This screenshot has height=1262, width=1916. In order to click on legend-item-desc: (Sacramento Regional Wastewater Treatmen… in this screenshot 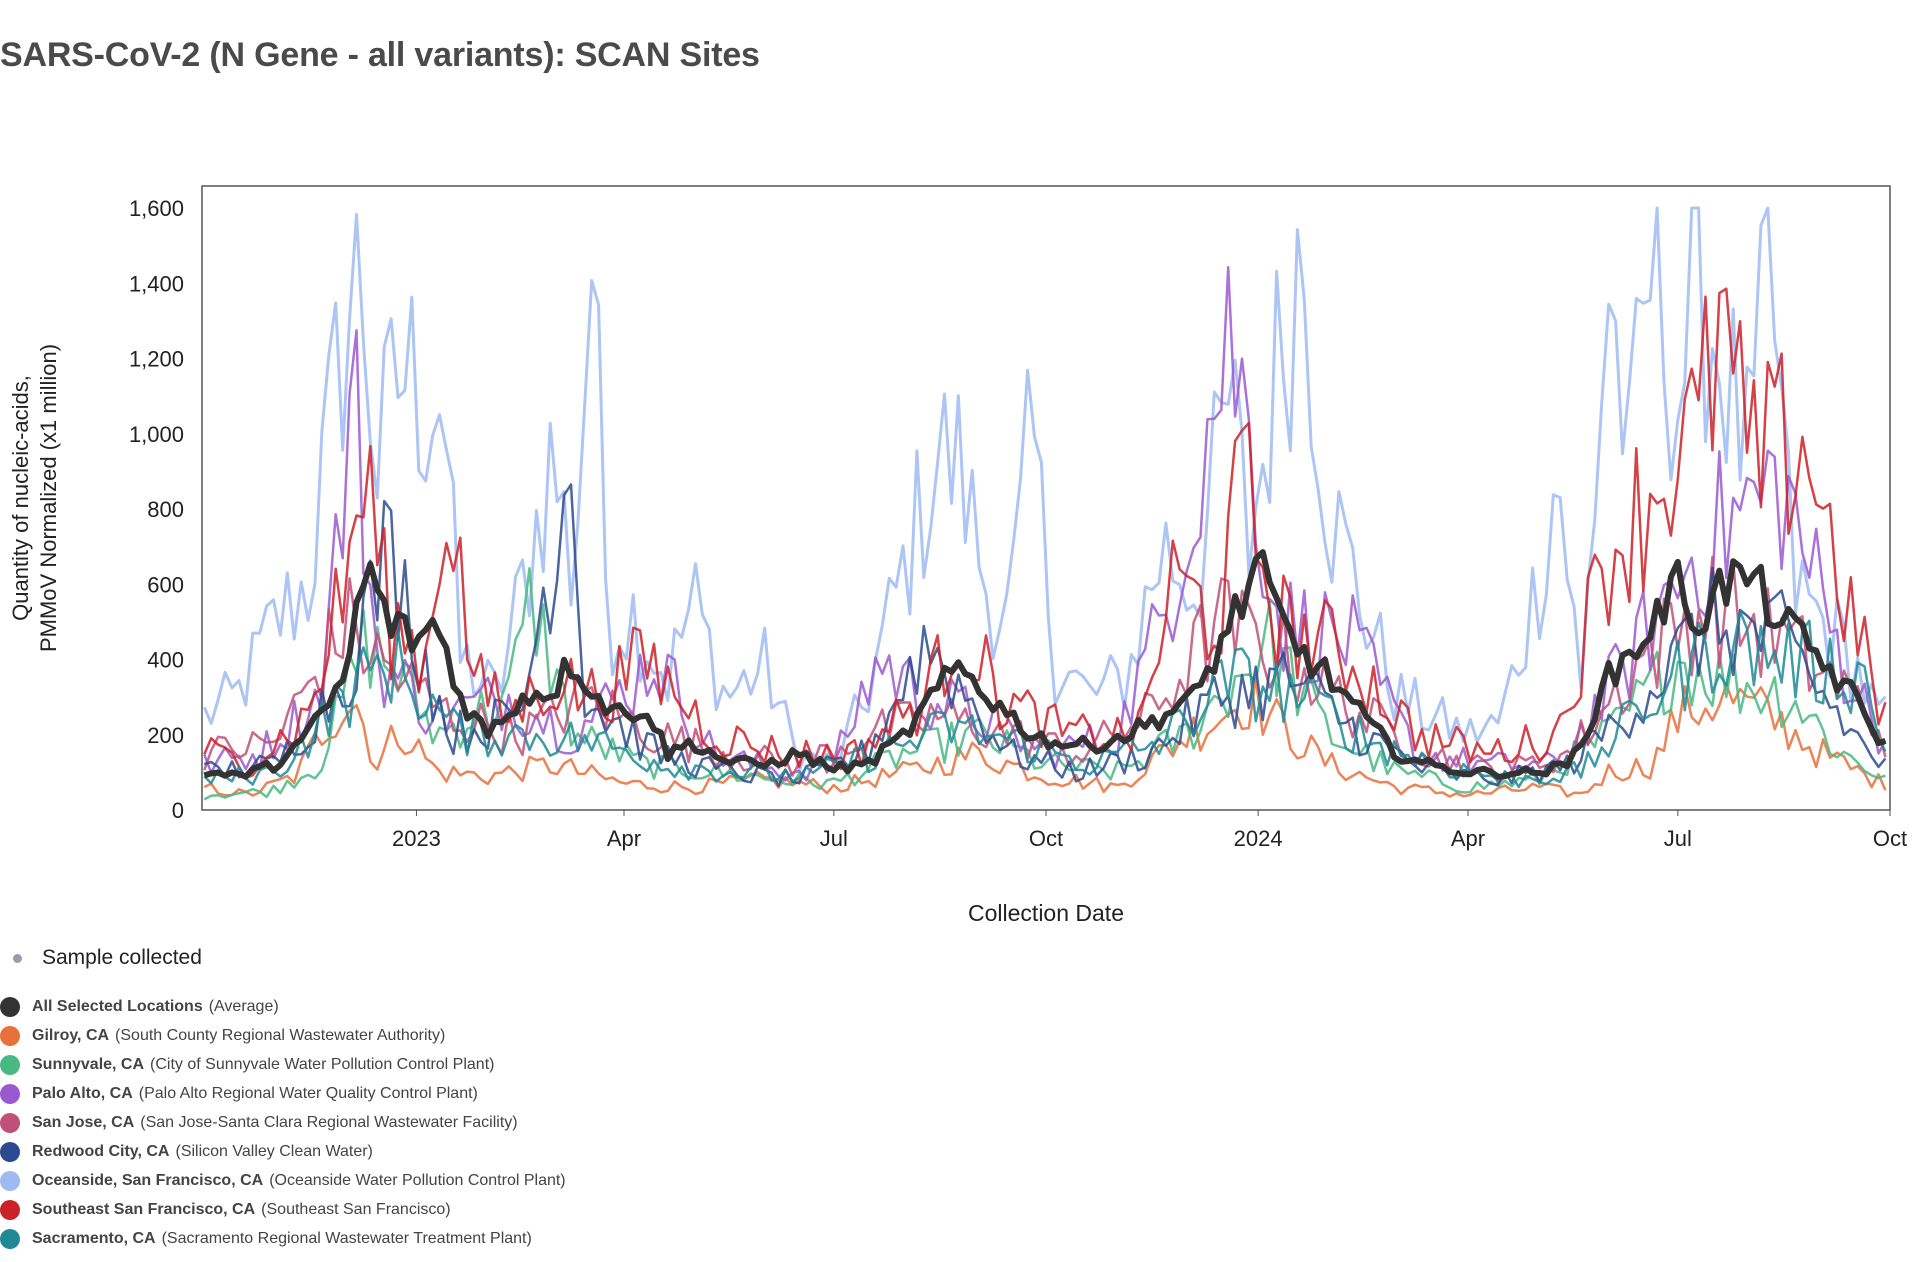, I will do `click(346, 1238)`.